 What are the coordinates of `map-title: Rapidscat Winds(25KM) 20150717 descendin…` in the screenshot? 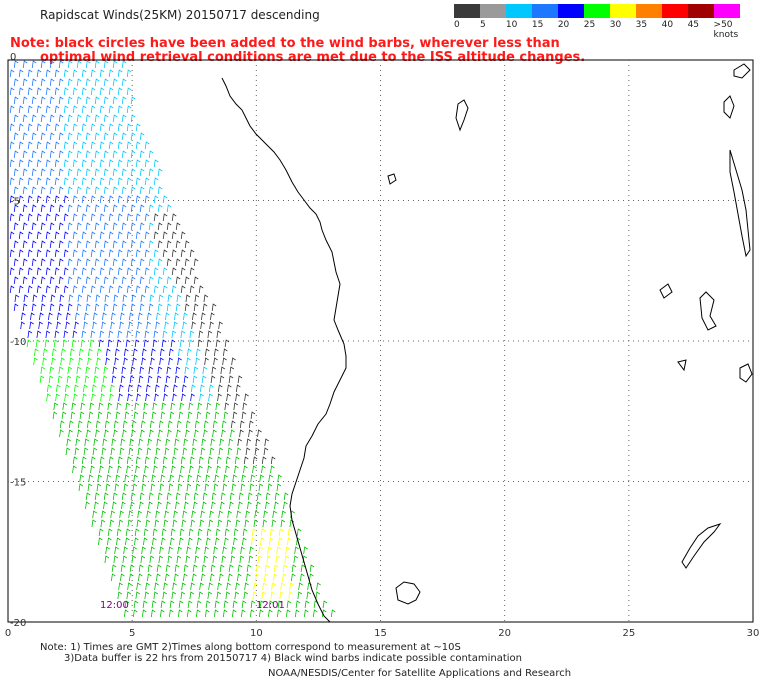 It's located at (180, 15).